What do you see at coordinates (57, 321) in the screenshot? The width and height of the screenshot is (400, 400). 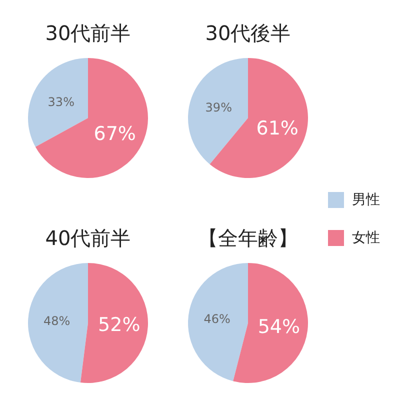 I see `data-label: 48%` at bounding box center [57, 321].